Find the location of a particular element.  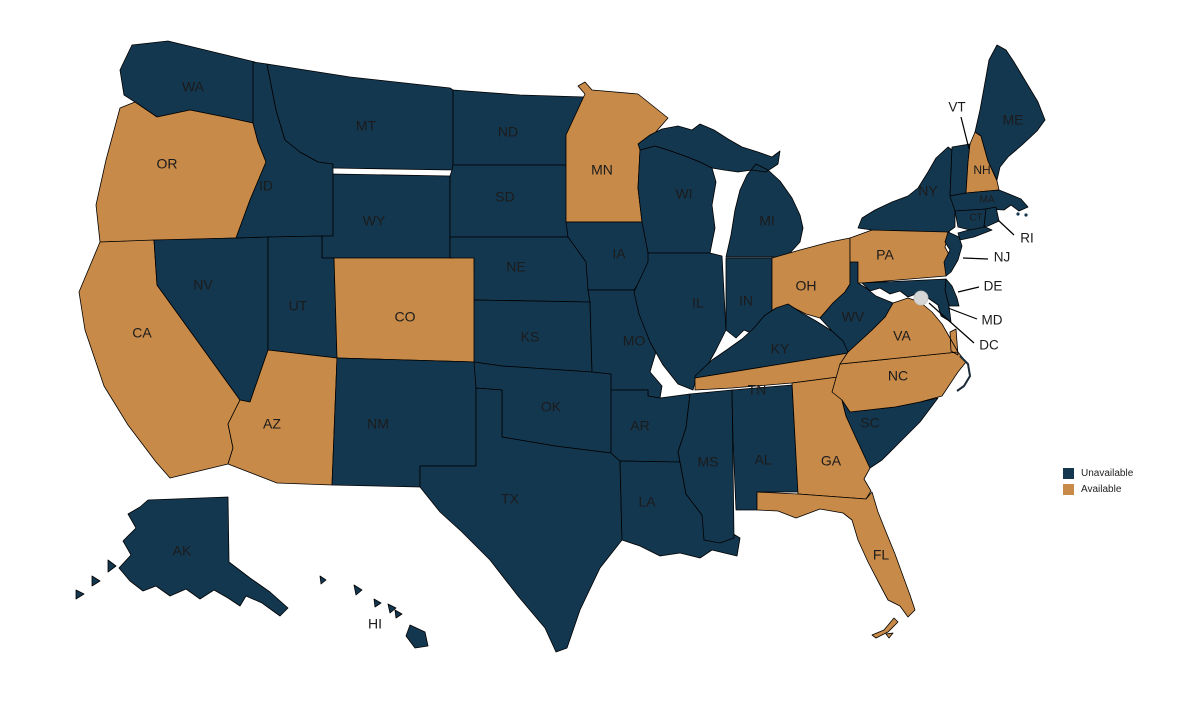

state-hi is located at coordinates (374, 612).